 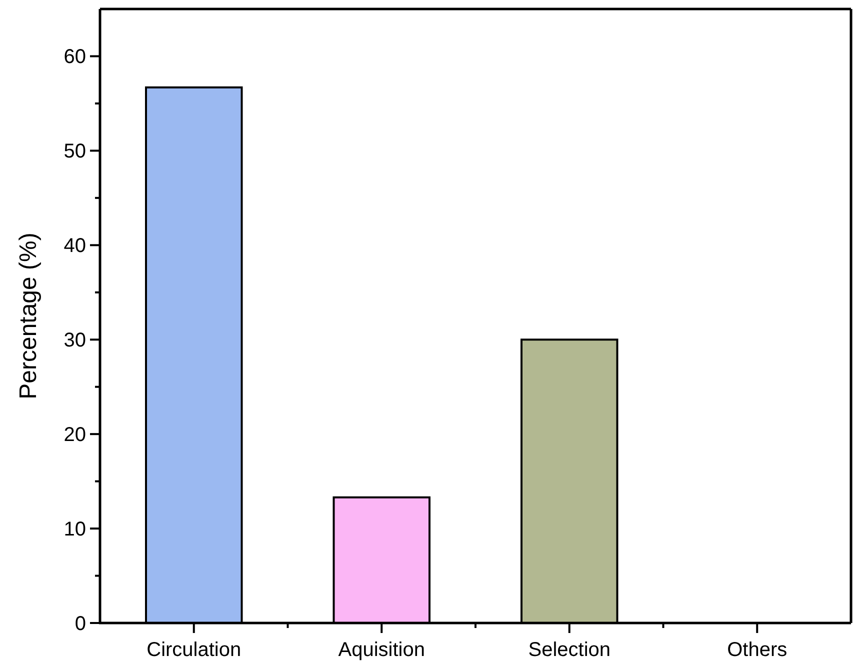 I want to click on x-tick-label: Circulation, so click(x=194, y=650).